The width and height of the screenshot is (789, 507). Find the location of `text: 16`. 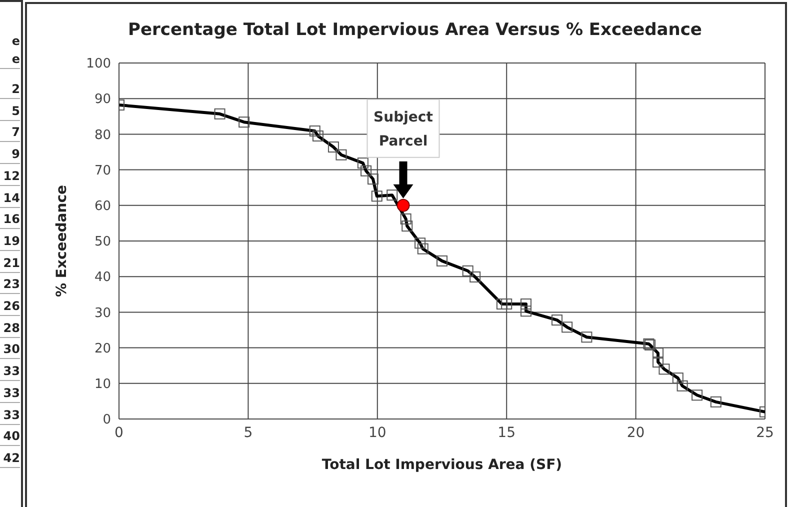

text: 16 is located at coordinates (10, 220).